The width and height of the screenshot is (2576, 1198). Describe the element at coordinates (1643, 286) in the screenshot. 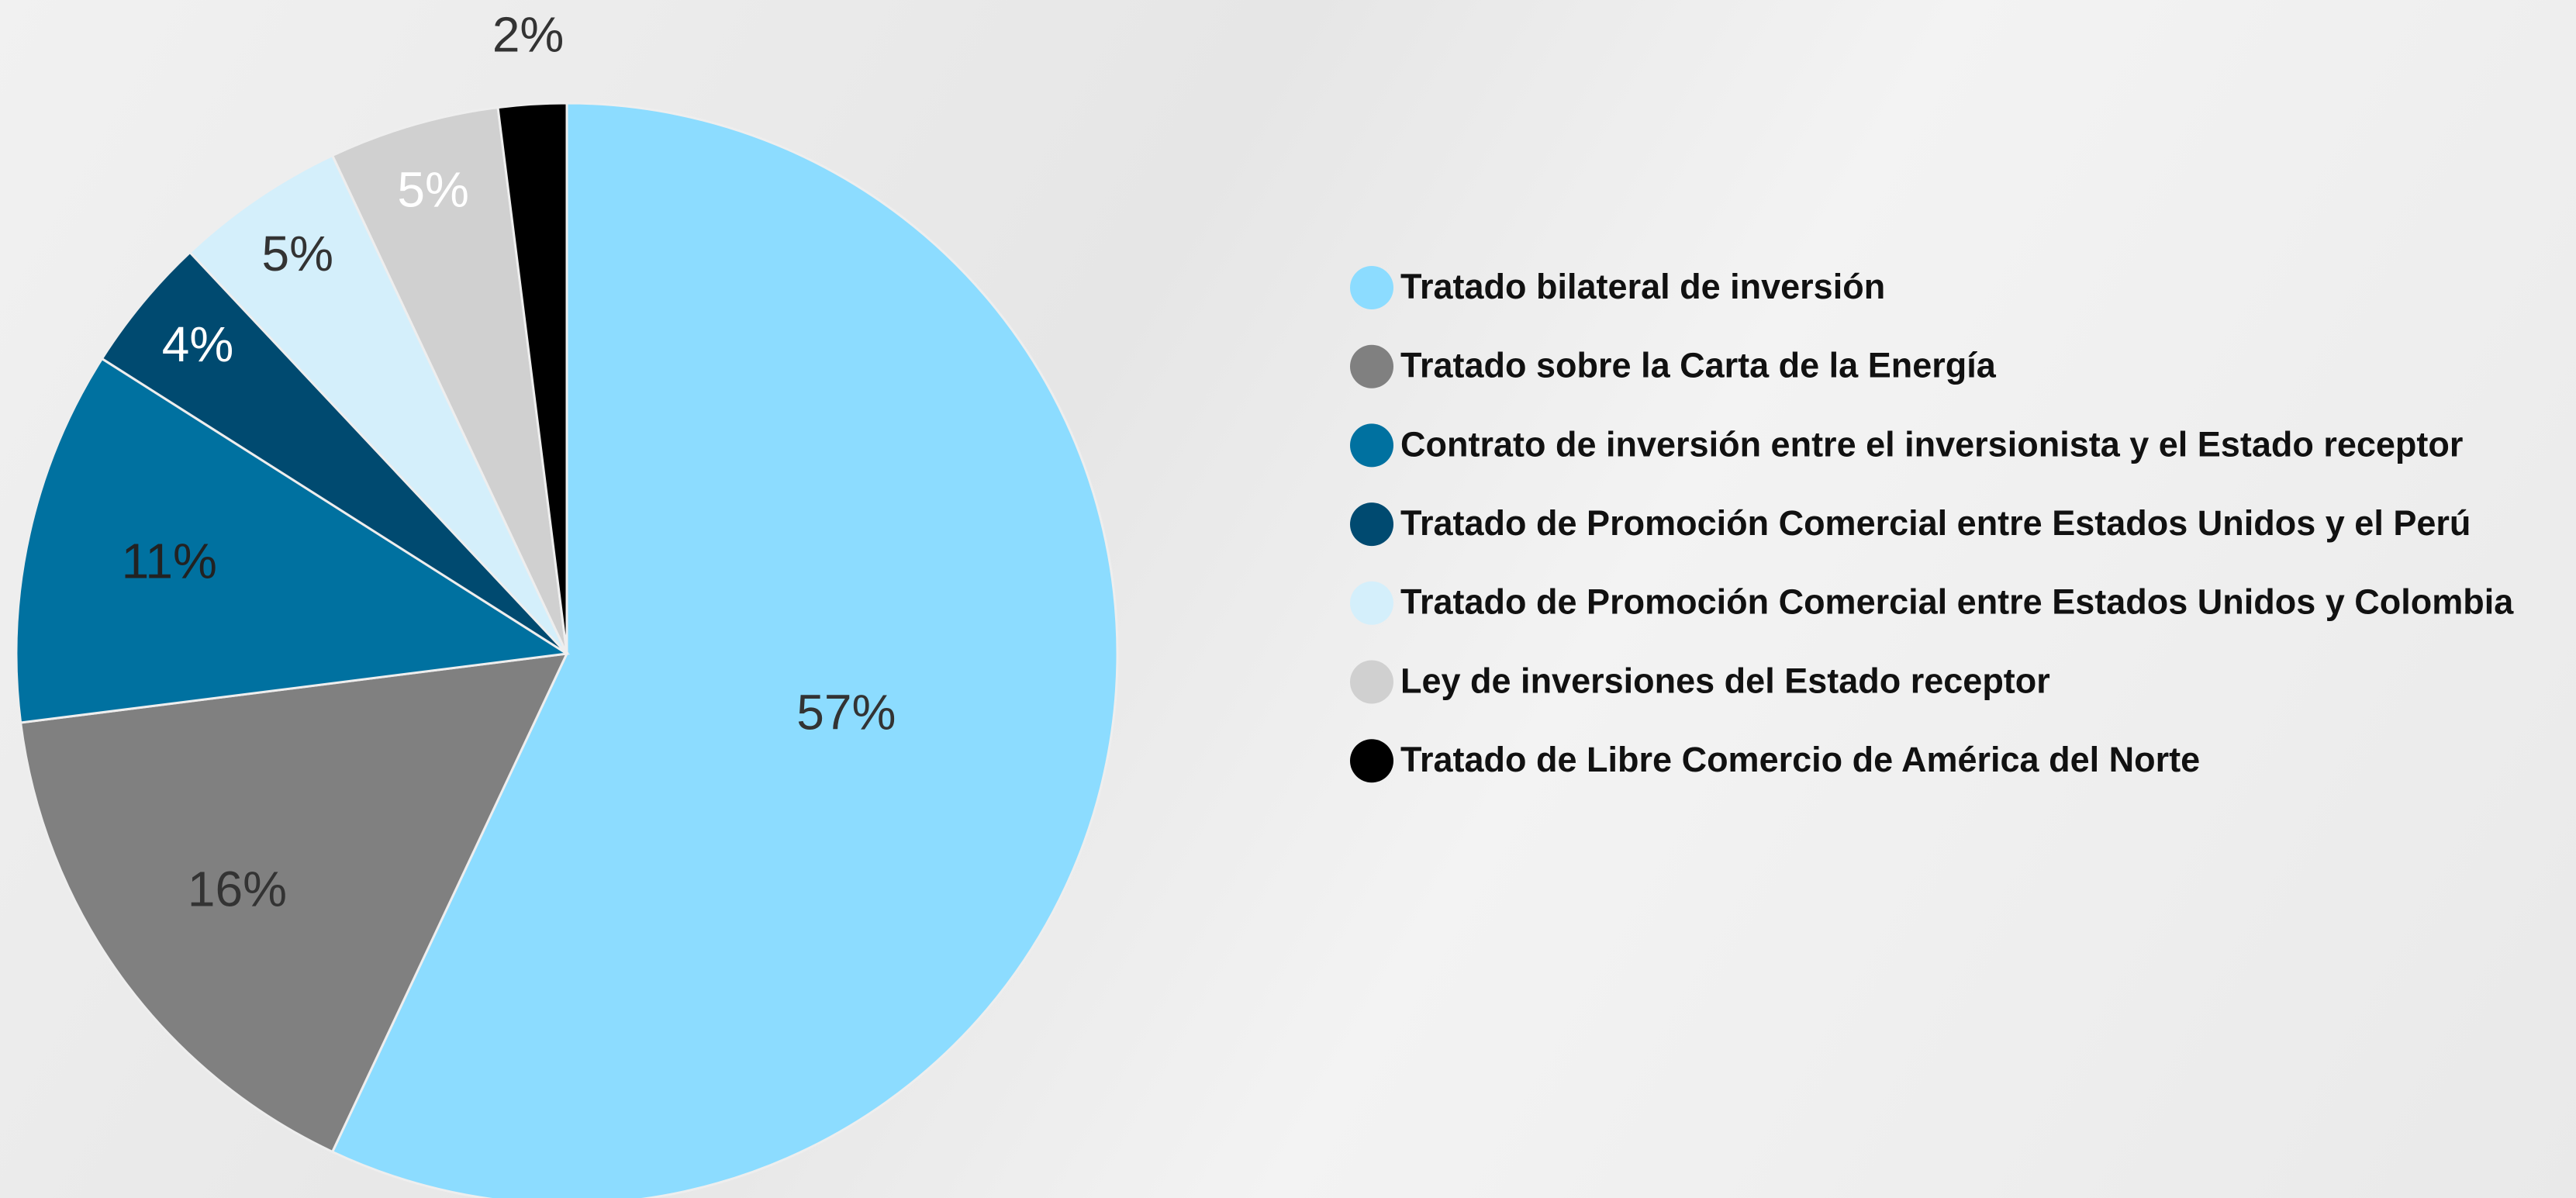

I see `legend-label: Tratado bilateral de inversión` at that location.